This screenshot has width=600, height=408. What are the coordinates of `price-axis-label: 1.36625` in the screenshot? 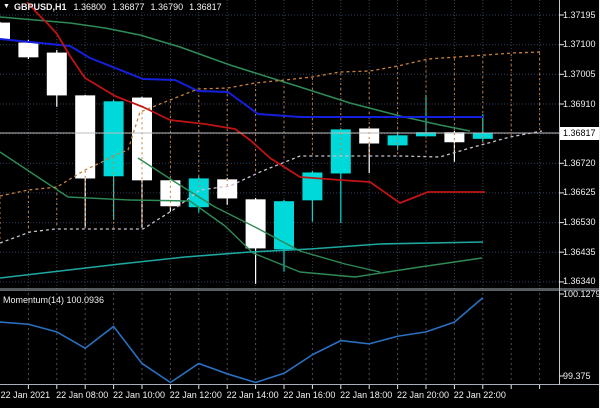 It's located at (579, 192).